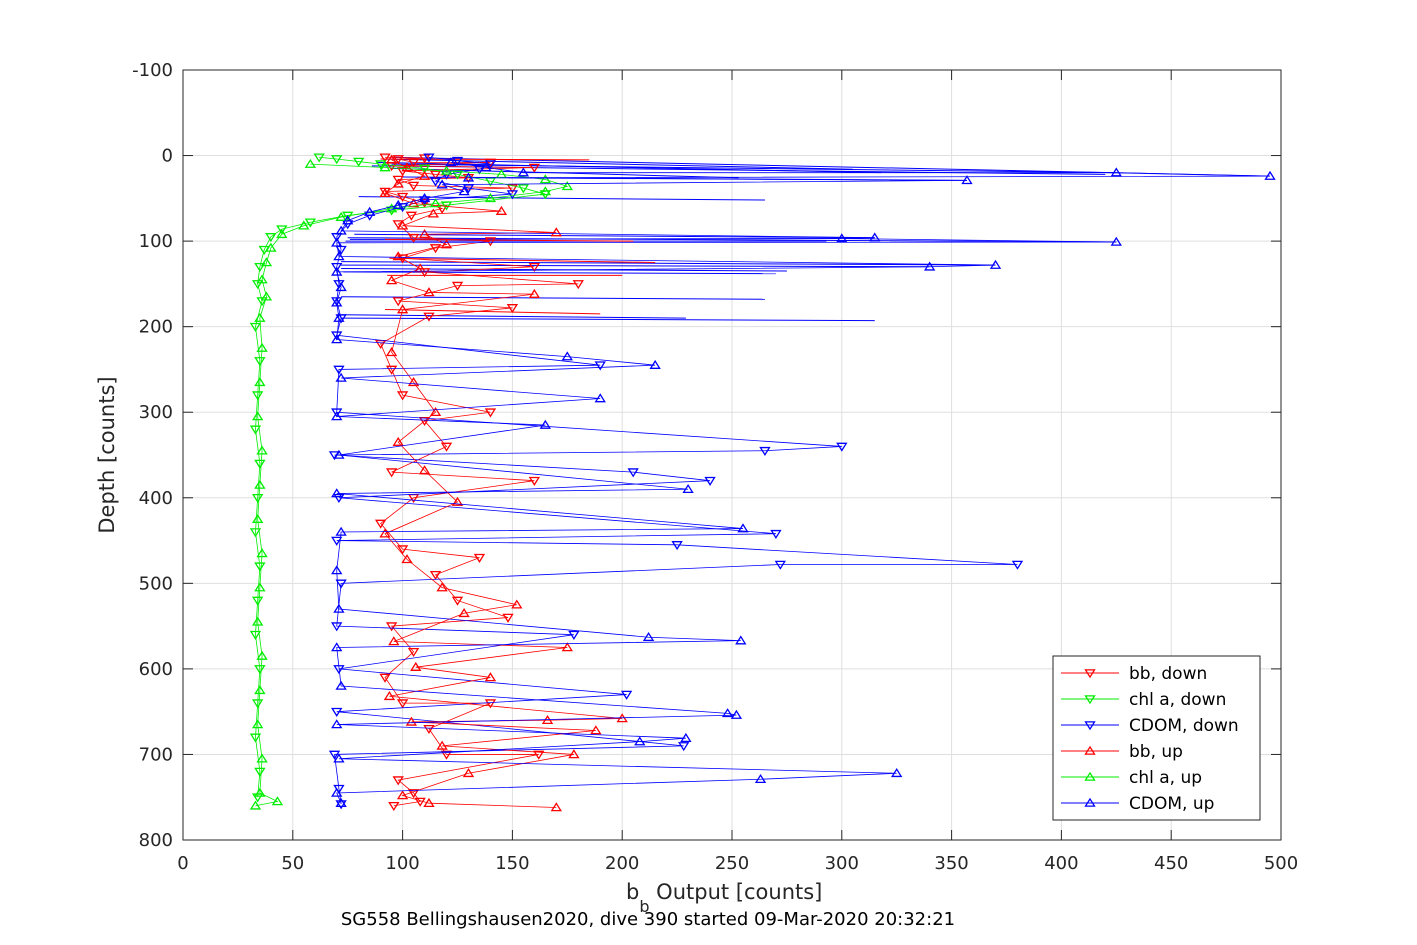 The image size is (1417, 945). Describe the element at coordinates (951, 863) in the screenshot. I see `x-tick-label: 350` at that location.